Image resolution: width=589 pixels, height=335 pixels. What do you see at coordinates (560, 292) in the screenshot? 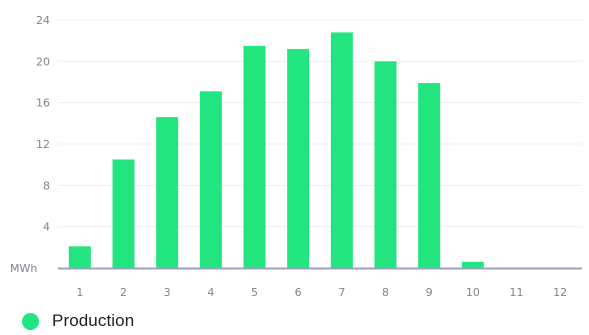
I see `x-tick-label: 12` at bounding box center [560, 292].